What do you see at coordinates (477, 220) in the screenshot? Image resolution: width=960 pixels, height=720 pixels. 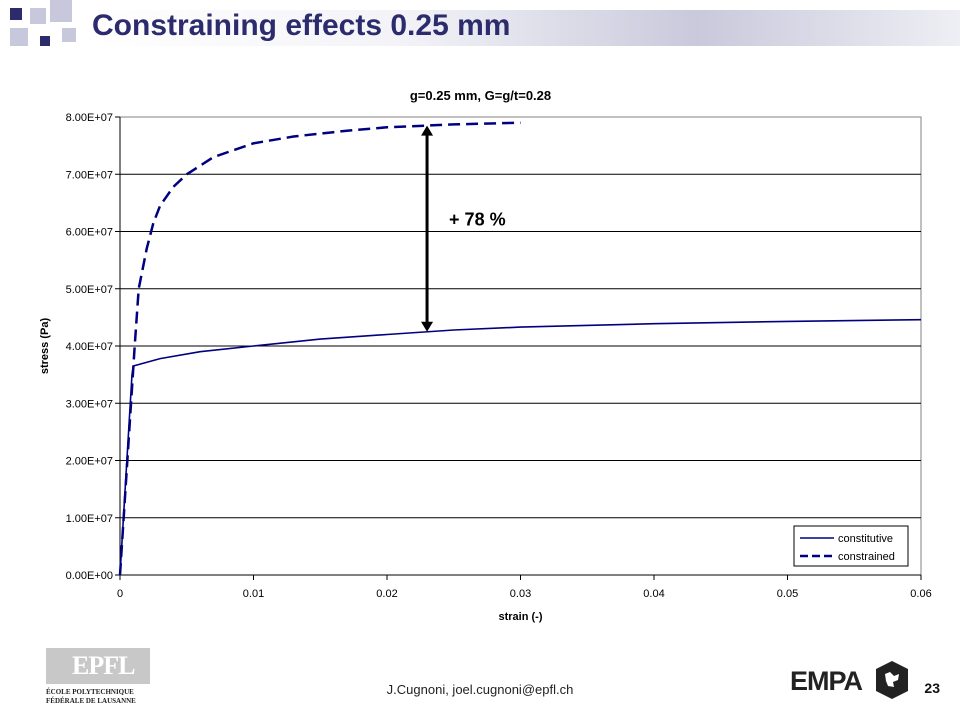 I see `annotation-label: + 78 %` at bounding box center [477, 220].